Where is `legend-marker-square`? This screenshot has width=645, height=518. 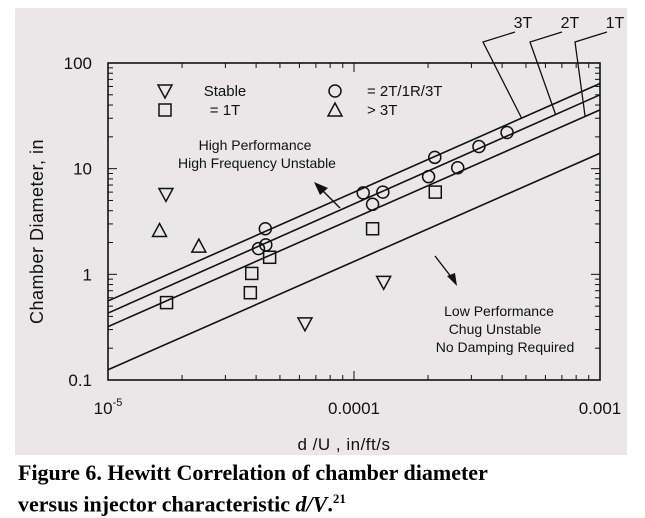
legend-marker-square is located at coordinates (165, 110).